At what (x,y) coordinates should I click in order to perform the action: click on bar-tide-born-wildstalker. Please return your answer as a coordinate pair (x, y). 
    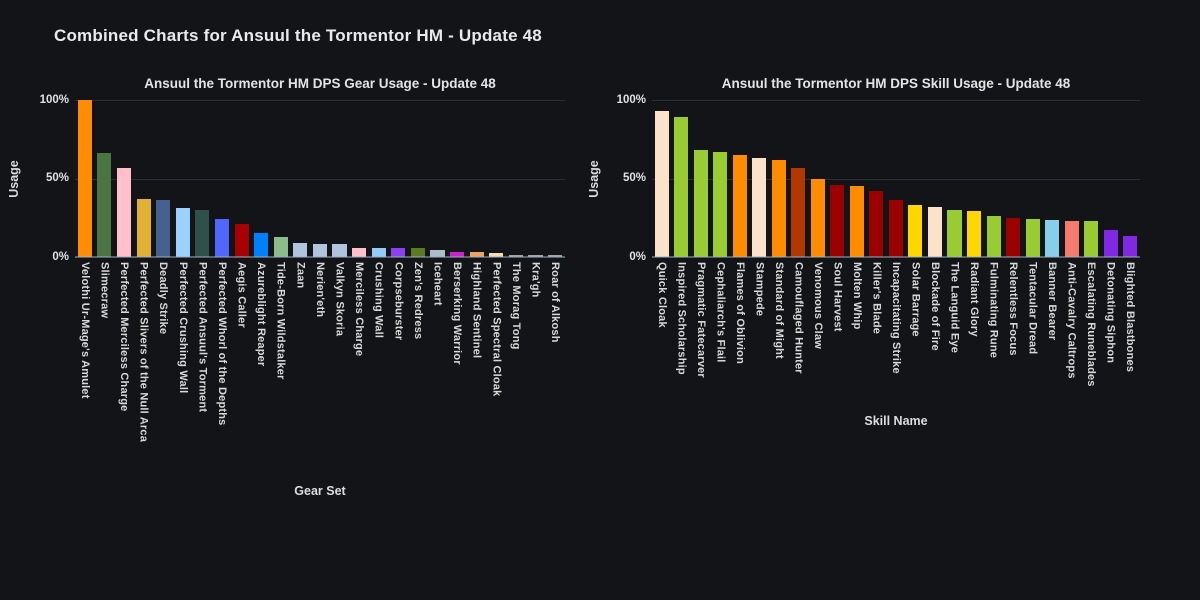
    Looking at the image, I should click on (280, 246).